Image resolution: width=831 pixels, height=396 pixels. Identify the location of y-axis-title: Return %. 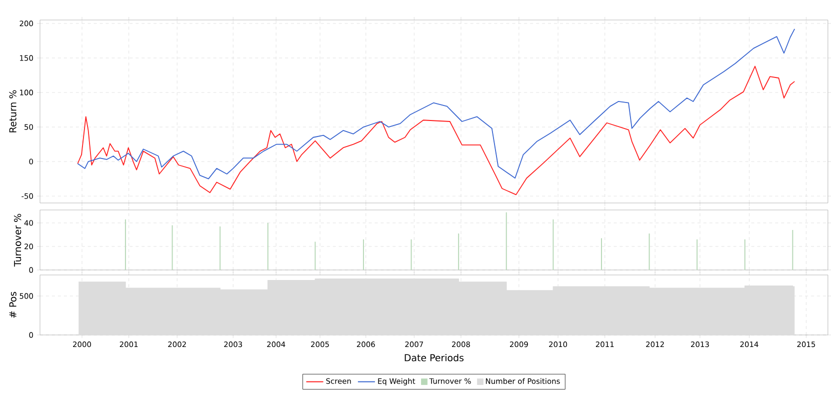
(12, 111).